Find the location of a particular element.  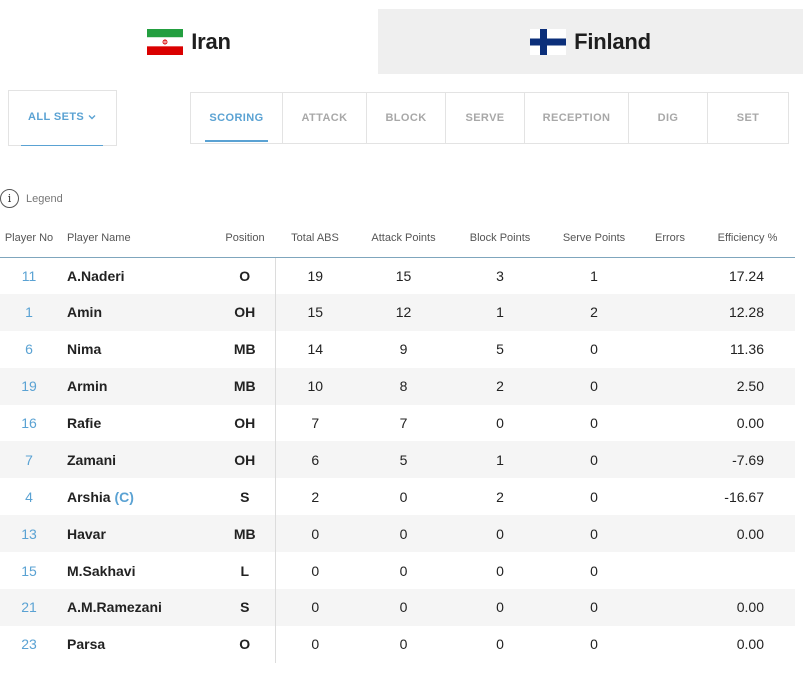

header-attack-points: Attack Points is located at coordinates (403, 239).